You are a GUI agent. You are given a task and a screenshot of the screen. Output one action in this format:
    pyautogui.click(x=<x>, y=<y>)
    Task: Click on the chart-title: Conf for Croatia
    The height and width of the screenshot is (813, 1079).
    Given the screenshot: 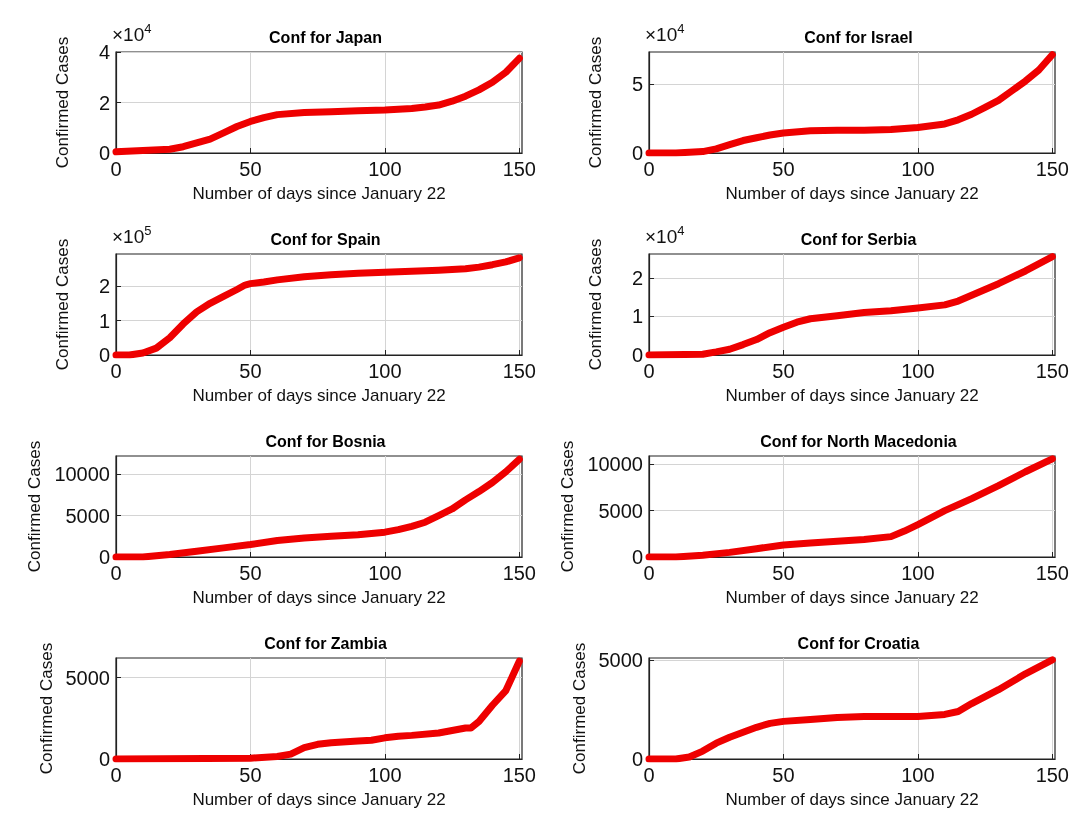 What is the action you would take?
    pyautogui.click(x=858, y=643)
    